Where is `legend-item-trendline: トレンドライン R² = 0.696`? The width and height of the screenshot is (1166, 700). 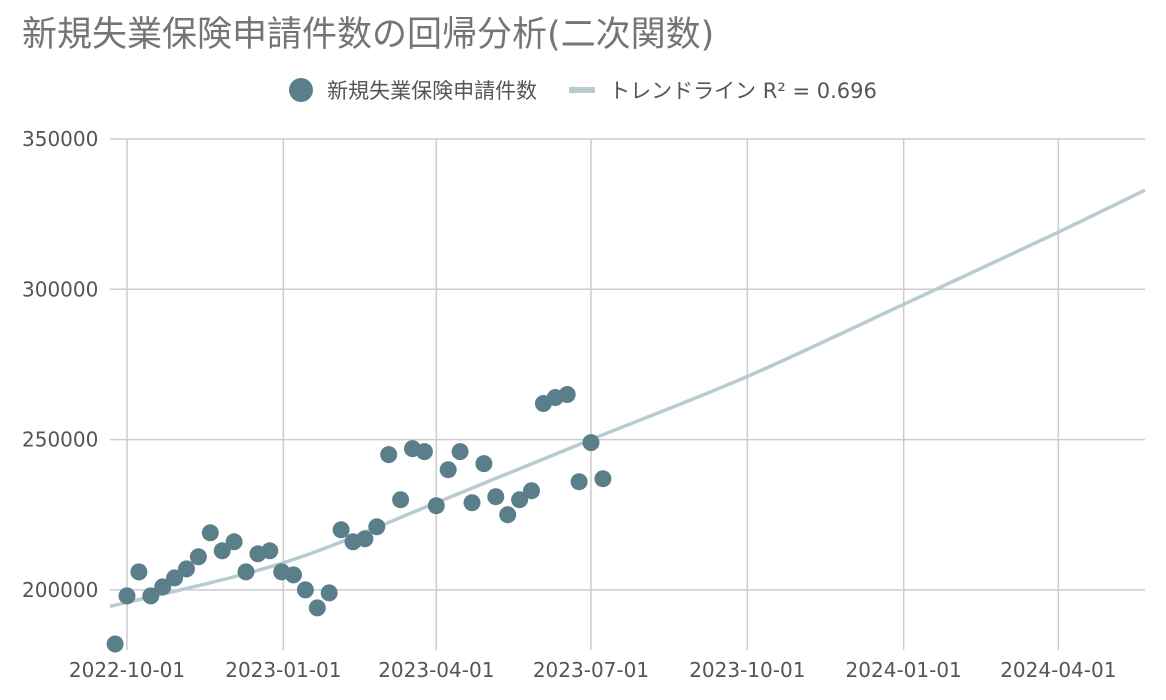 legend-item-trendline: トレンドライン R² = 0.696 is located at coordinates (723, 90).